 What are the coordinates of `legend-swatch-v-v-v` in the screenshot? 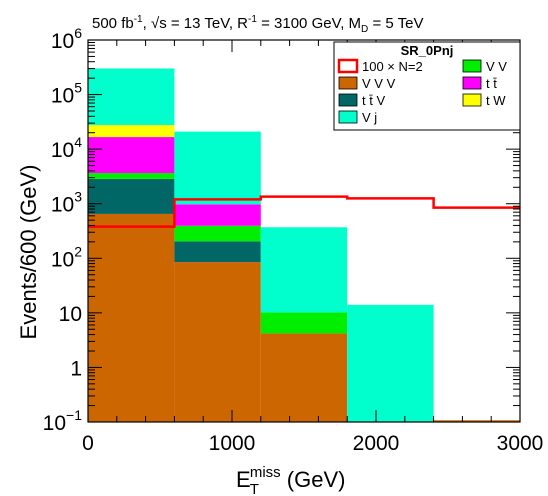 It's located at (348, 83).